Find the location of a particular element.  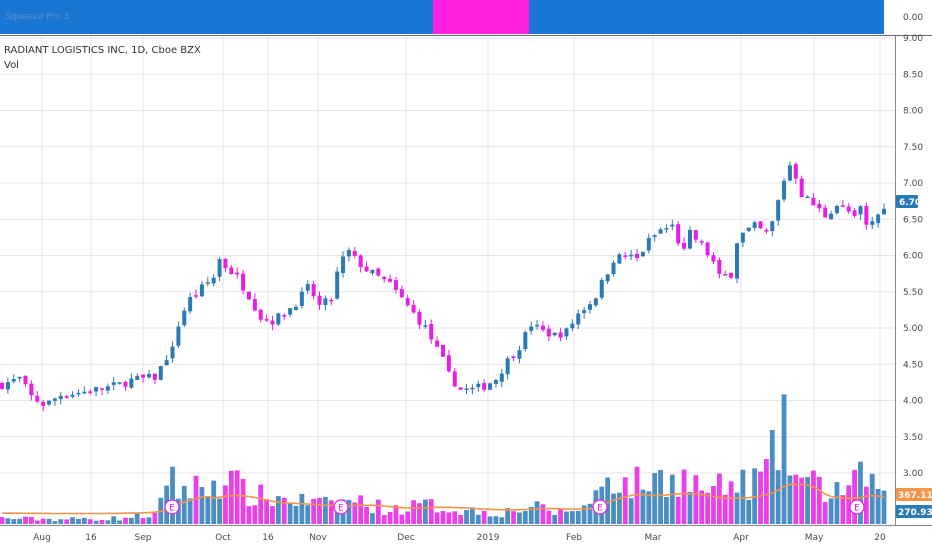

indicator-highlight is located at coordinates (481, 17).